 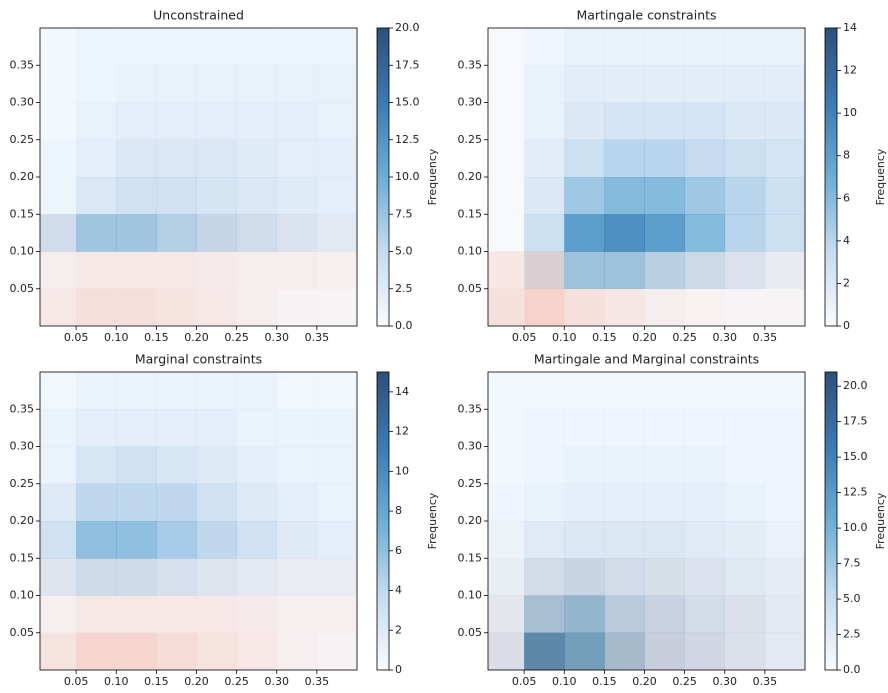 What do you see at coordinates (855, 421) in the screenshot?
I see `colorbar-tick-label: 17.5` at bounding box center [855, 421].